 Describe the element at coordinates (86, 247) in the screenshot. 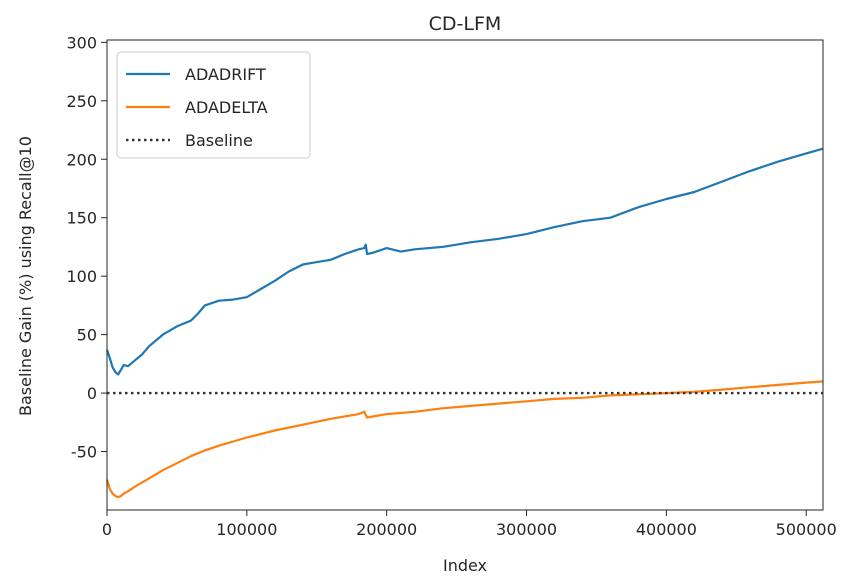

I see `y-axis: -50 0 50 100 150 200 250 300` at that location.